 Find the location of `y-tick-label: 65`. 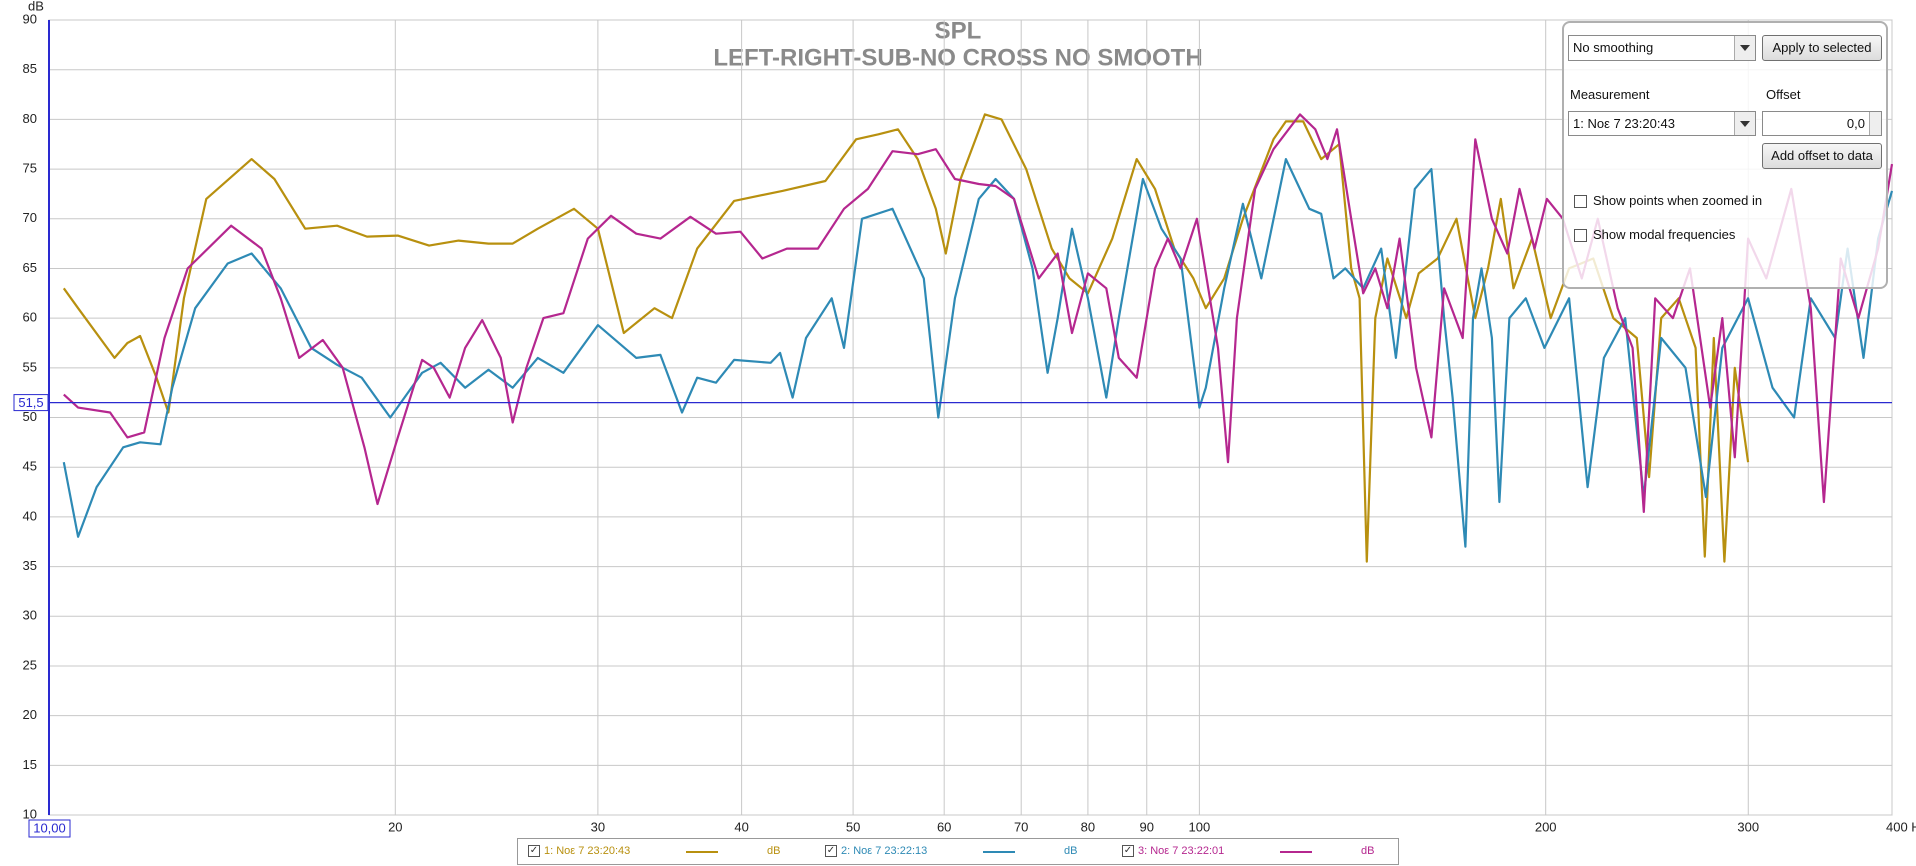

y-tick-label: 65 is located at coordinates (30, 267).